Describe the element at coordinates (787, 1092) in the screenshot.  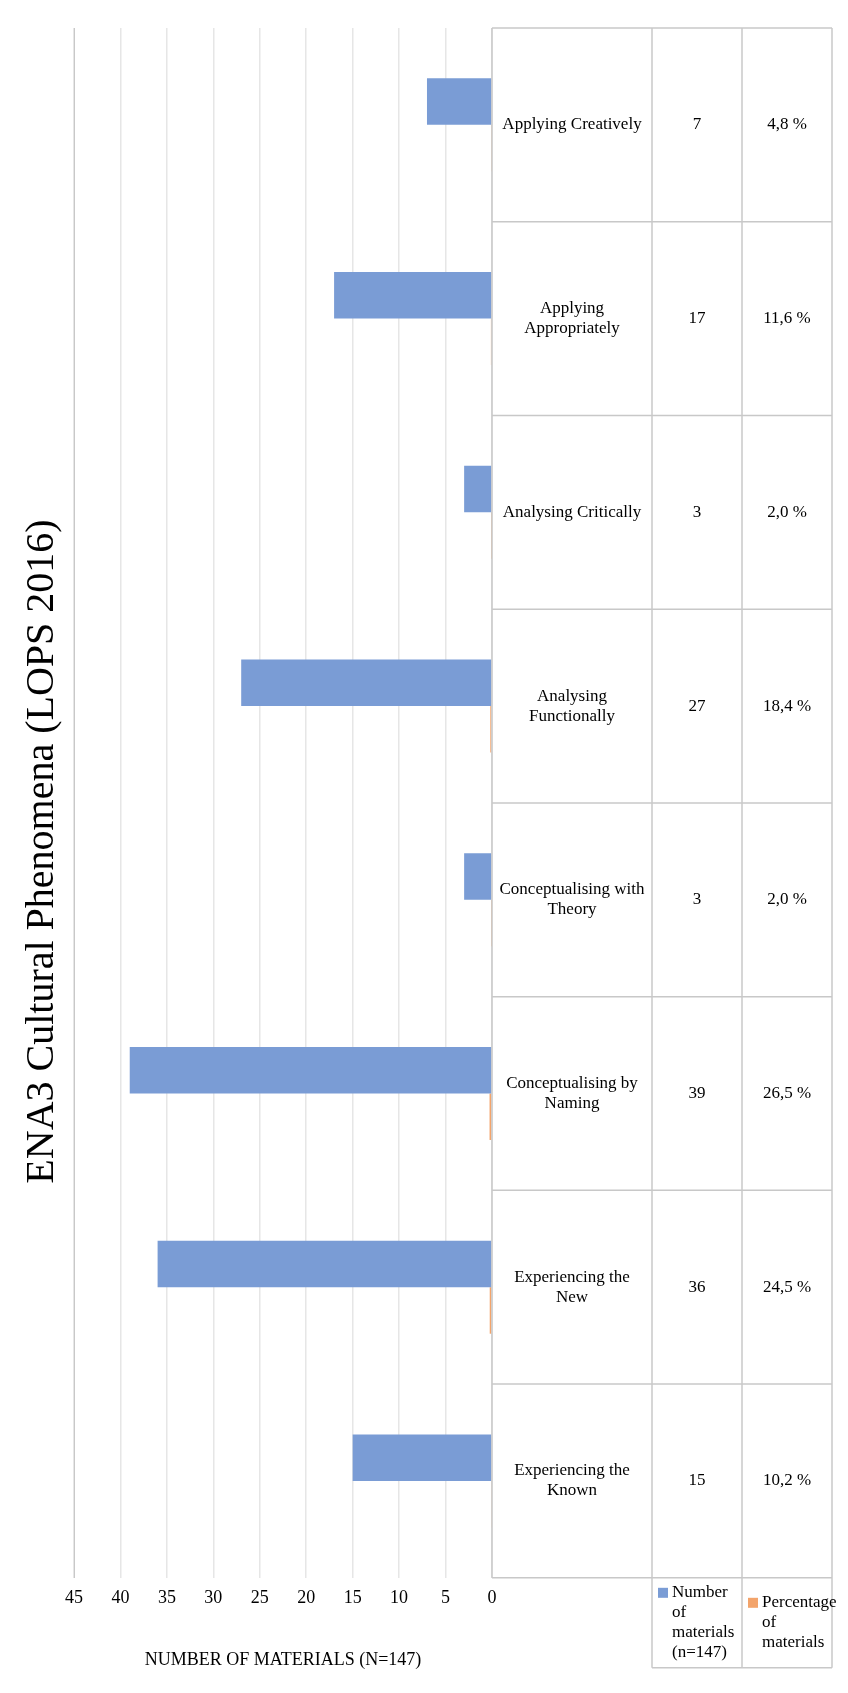
I see `data-label: 26,5 %` at that location.